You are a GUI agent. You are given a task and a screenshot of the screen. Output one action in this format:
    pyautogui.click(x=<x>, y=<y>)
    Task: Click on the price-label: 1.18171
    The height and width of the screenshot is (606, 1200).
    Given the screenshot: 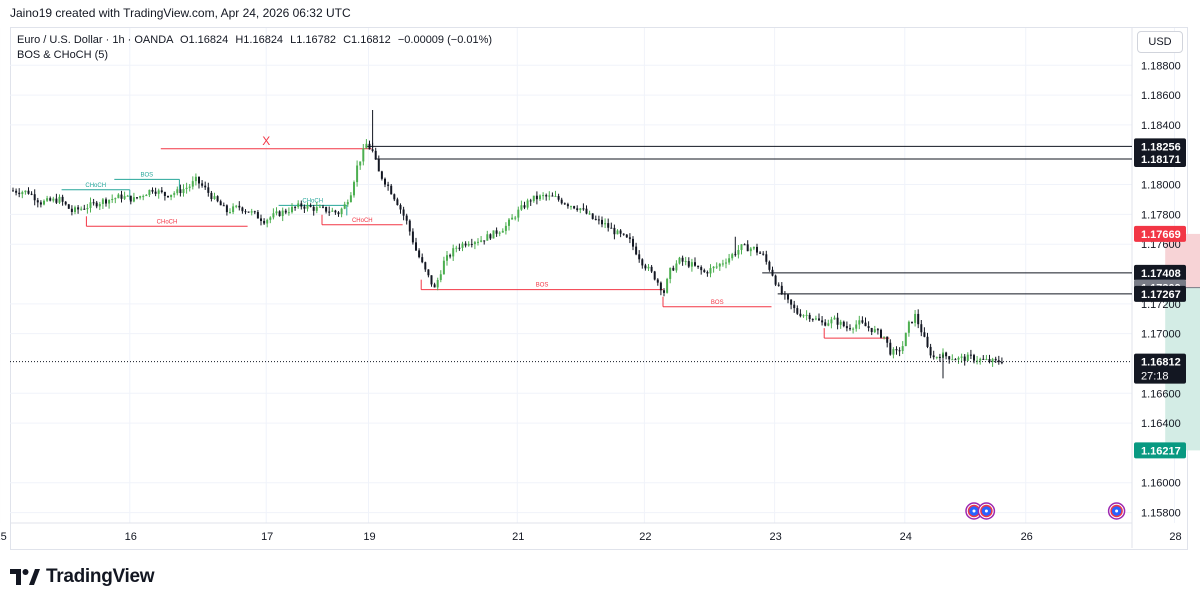 What is the action you would take?
    pyautogui.click(x=1160, y=159)
    